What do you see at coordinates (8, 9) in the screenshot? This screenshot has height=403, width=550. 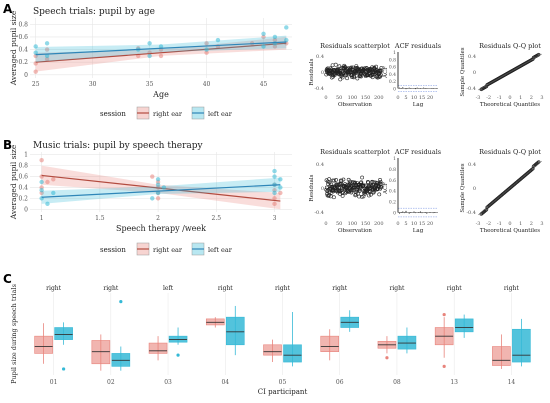 I see `panel-letter-a: A` at bounding box center [8, 9].